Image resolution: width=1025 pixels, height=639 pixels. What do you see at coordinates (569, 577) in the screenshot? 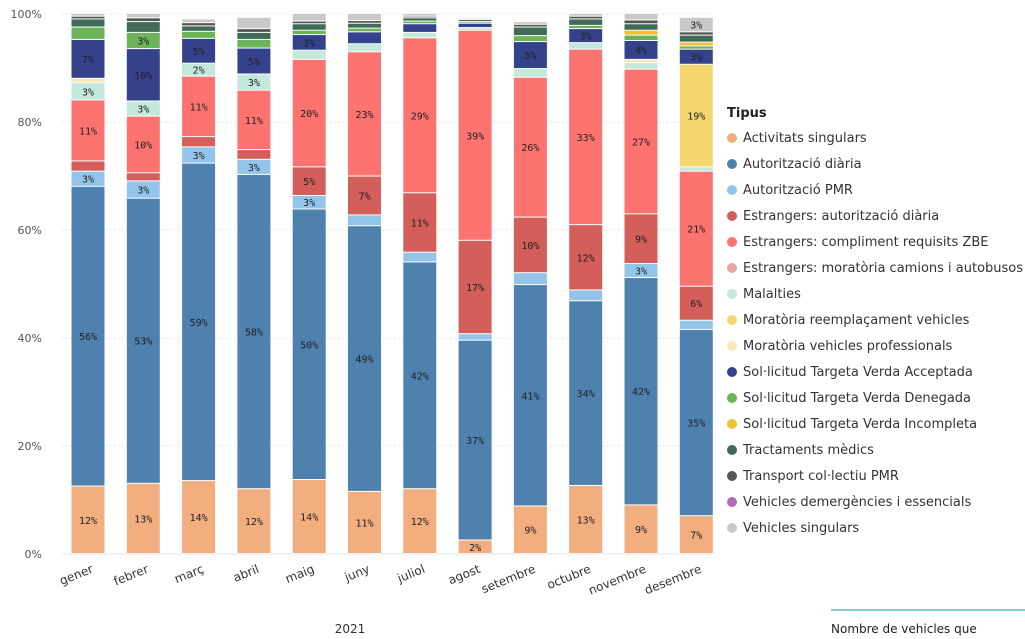
I see `x-tick-label: octubre` at bounding box center [569, 577].